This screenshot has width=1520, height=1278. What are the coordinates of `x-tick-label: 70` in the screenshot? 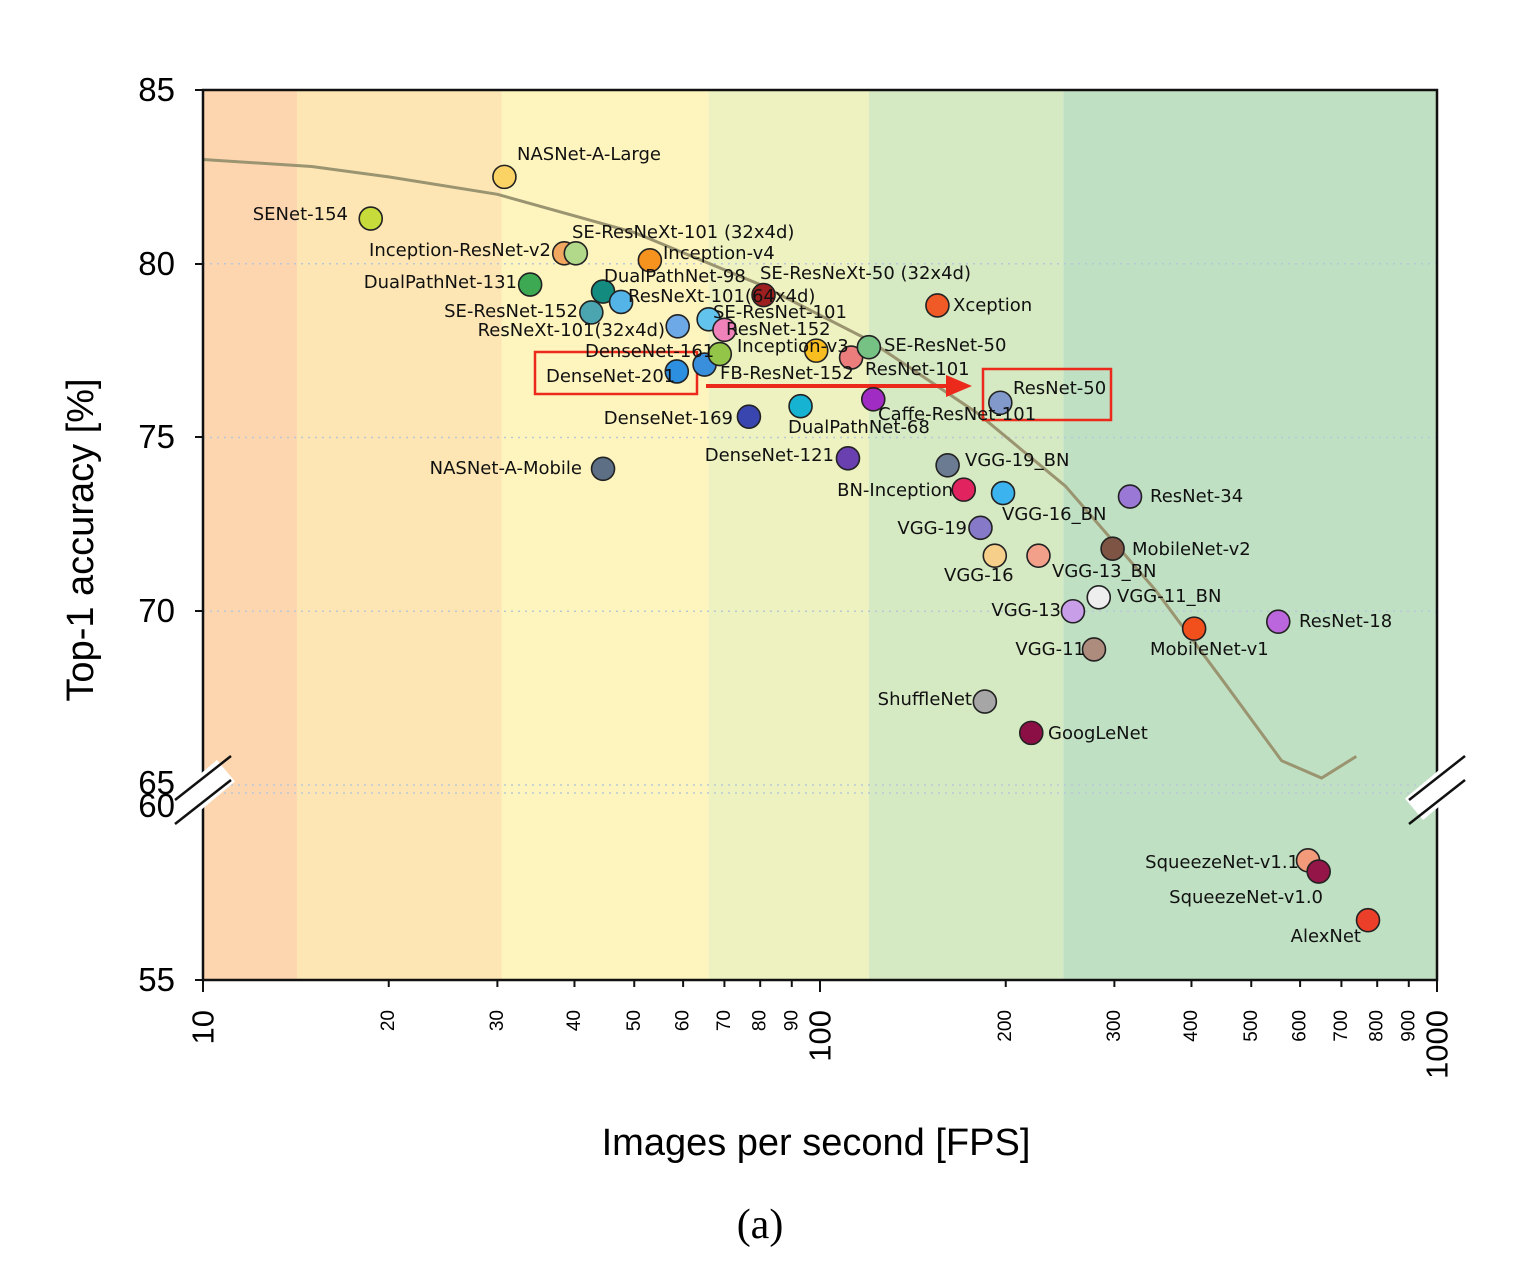 It's located at (724, 1020).